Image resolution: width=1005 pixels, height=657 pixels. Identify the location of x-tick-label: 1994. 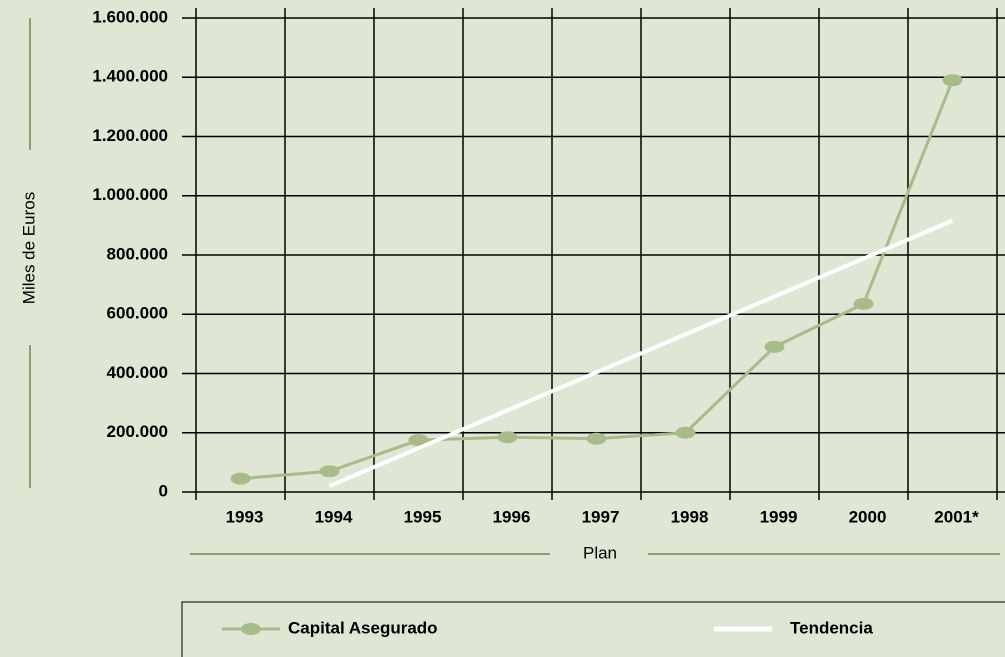
(334, 516).